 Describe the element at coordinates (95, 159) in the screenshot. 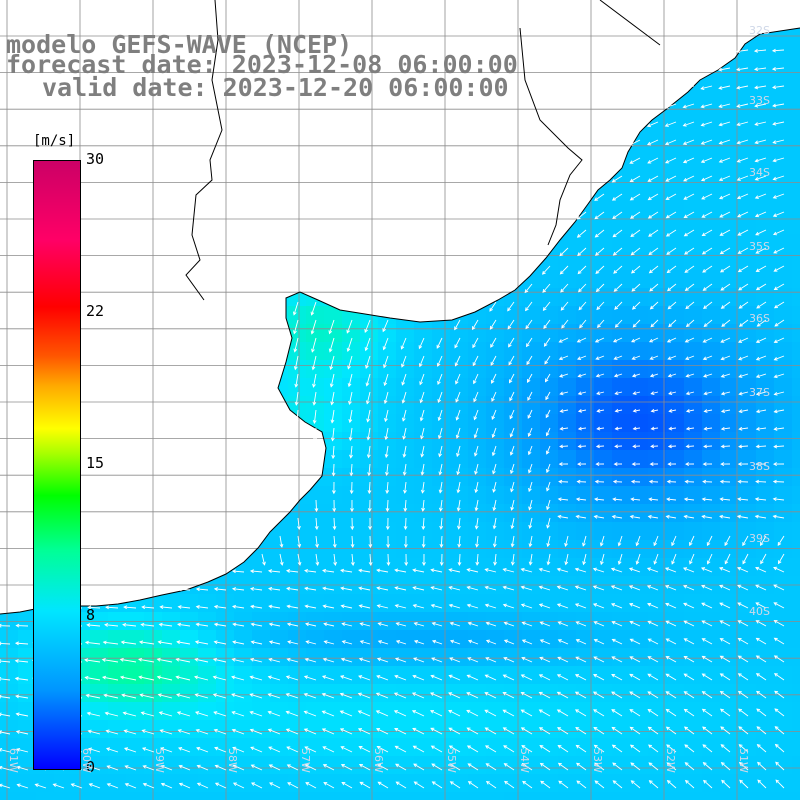

I see `colorbar-tick-label: 30` at that location.